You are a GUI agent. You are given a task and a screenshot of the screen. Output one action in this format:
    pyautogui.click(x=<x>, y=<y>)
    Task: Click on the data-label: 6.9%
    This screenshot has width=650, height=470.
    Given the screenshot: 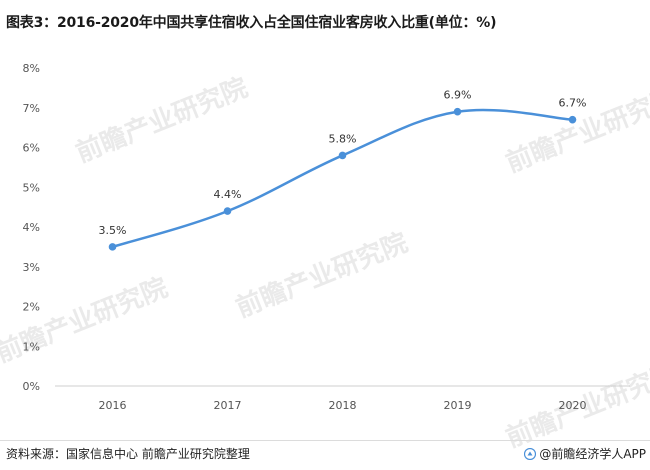 What is the action you would take?
    pyautogui.click(x=458, y=95)
    